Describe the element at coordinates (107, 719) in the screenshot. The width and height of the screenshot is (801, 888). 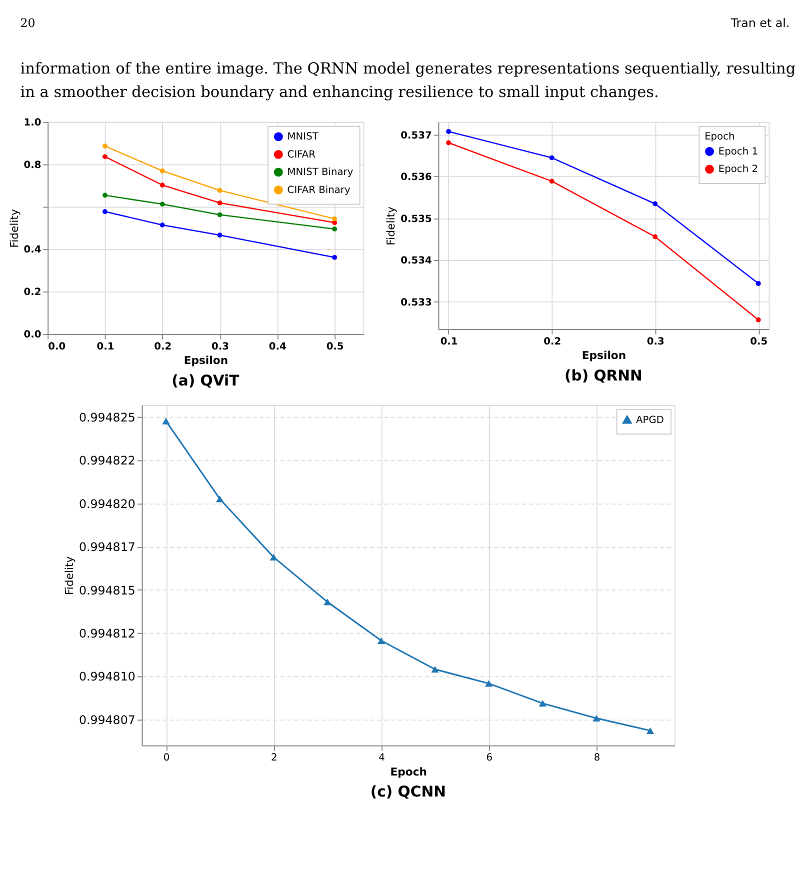
I see `y-tick-label: 0.994807` at that location.